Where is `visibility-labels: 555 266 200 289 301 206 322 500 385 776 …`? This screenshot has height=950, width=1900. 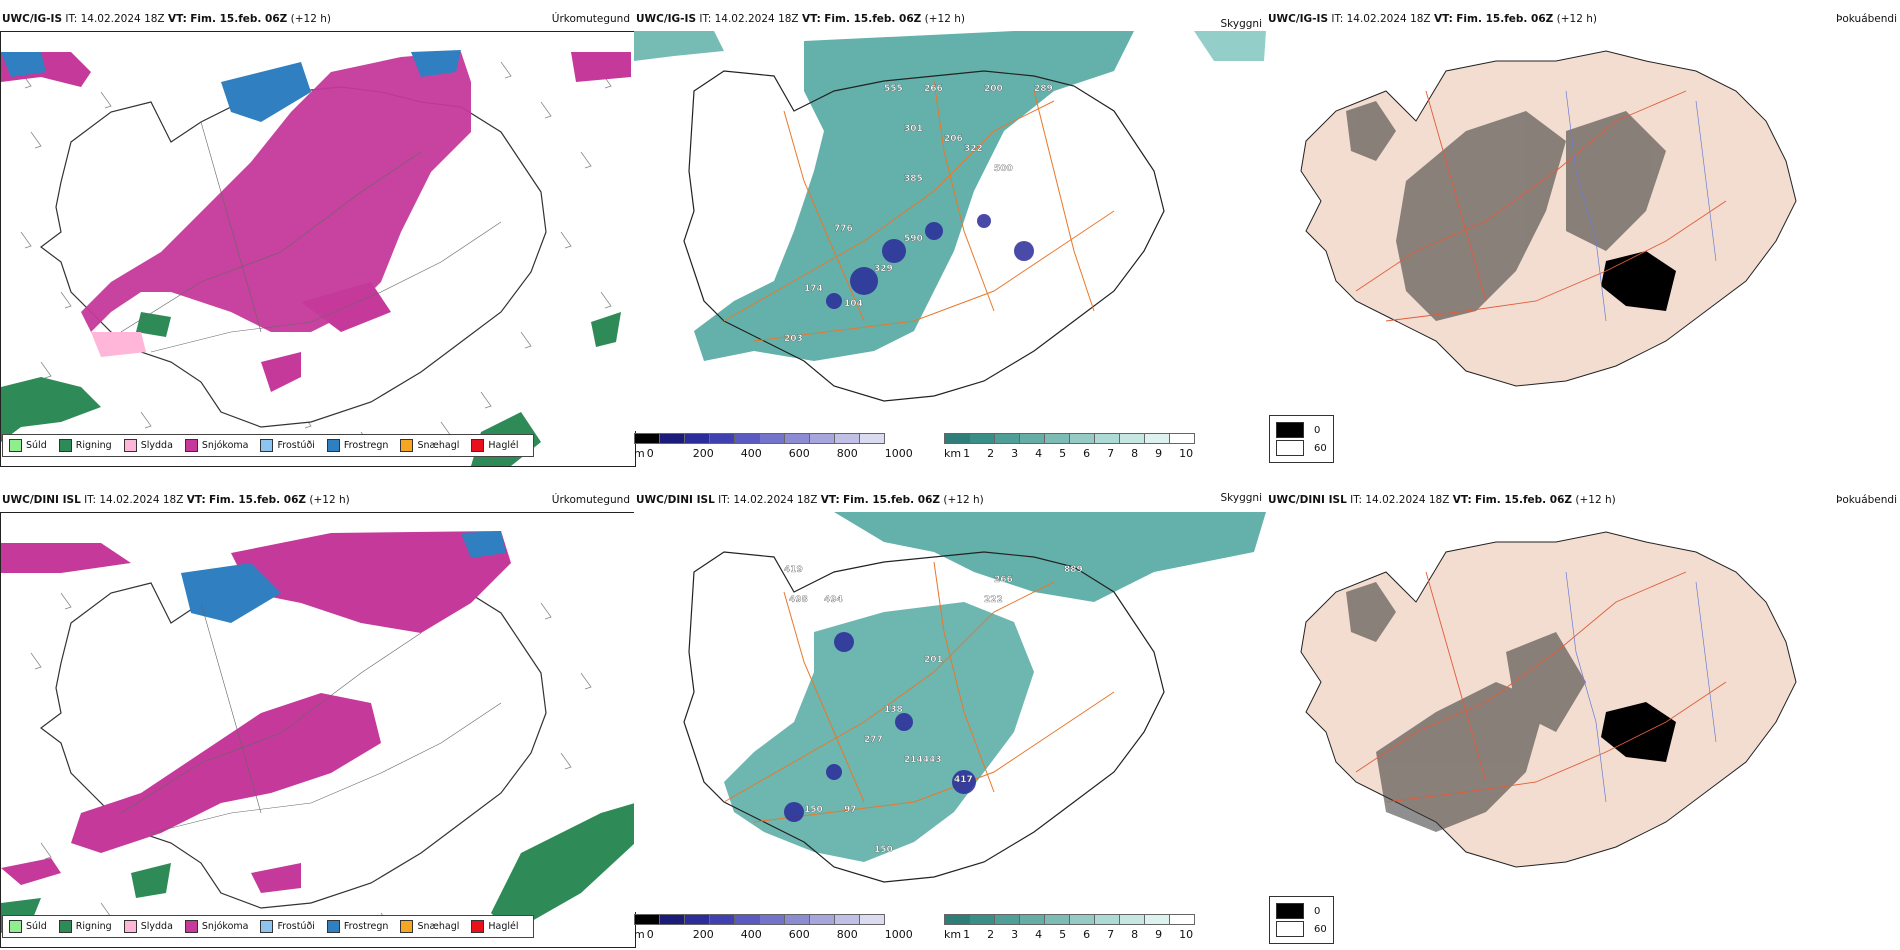
visibility-labels: 555 266 200 289 301 206 322 500 385 776 … is located at coordinates (918, 214).